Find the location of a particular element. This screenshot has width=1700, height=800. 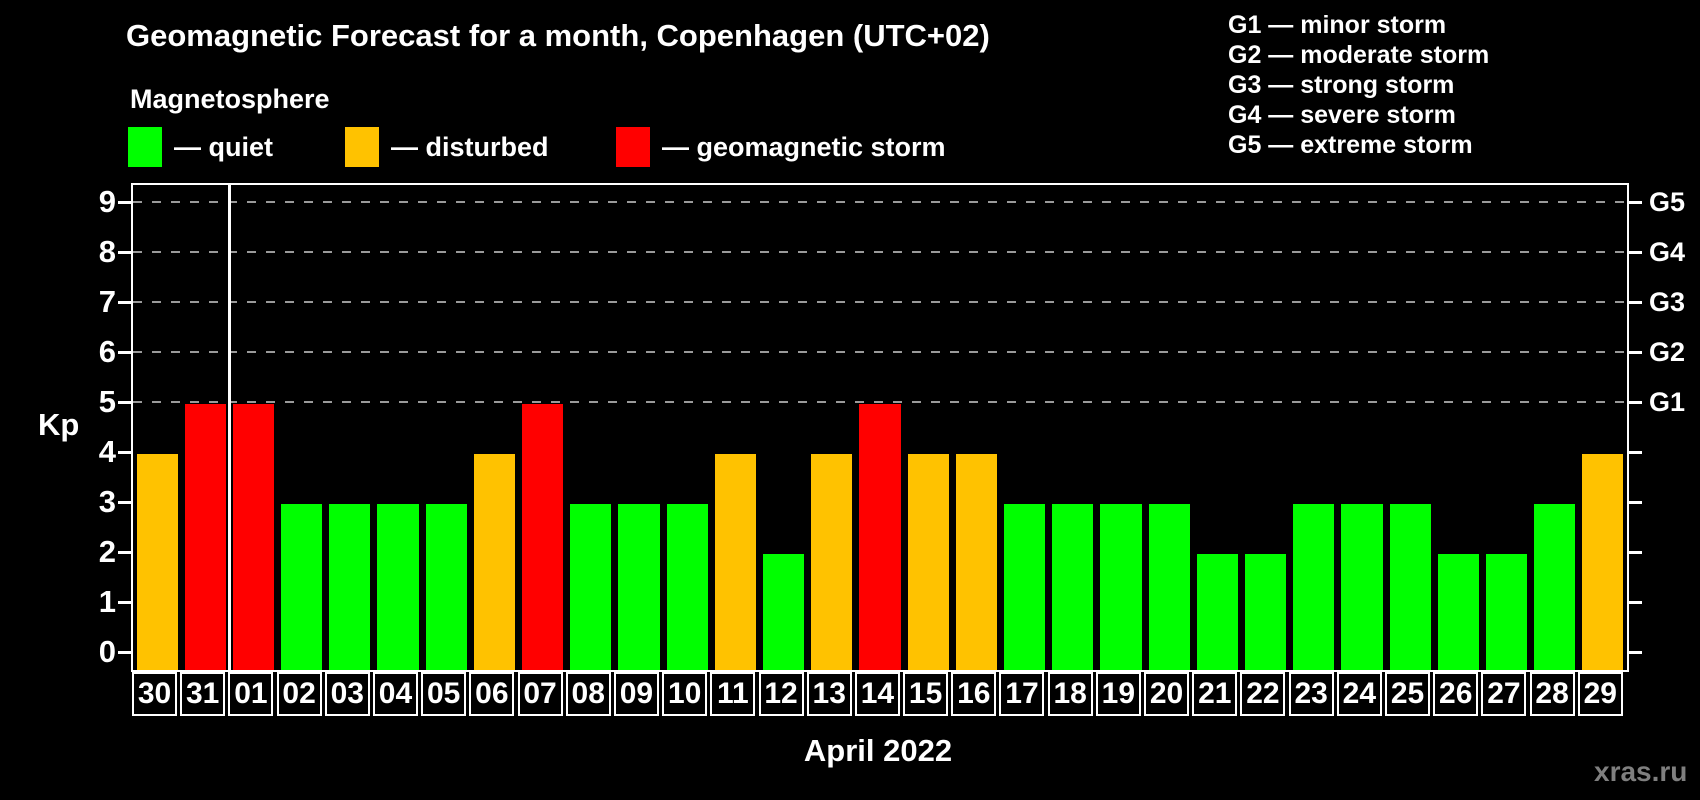

x-tick-label-18: 18 is located at coordinates (1070, 694).